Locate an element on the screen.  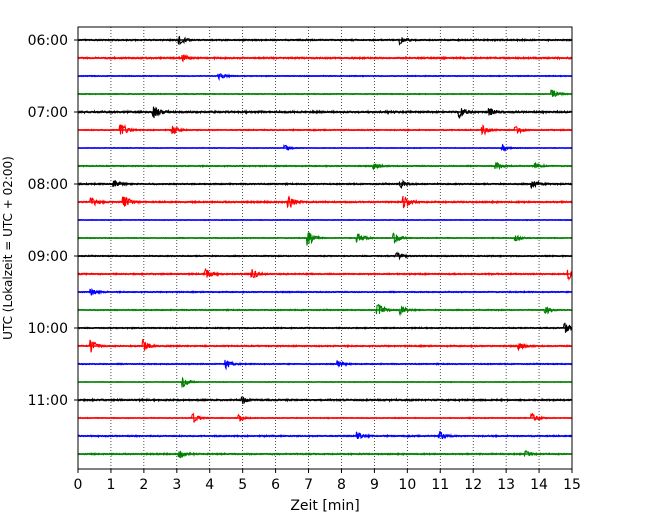
x-tick-label: 9 is located at coordinates (374, 485).